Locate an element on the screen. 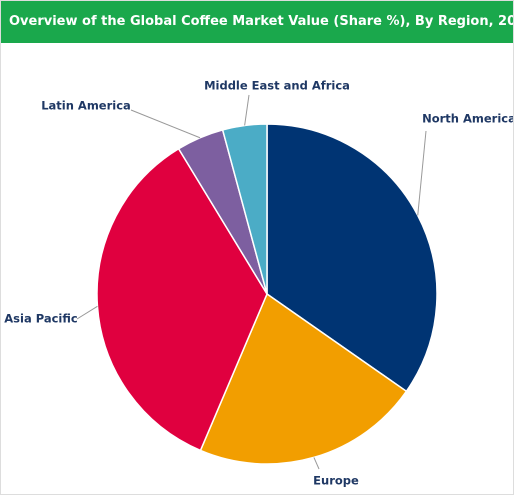 This screenshot has height=495, width=514. slice-label: Europe is located at coordinates (336, 481).